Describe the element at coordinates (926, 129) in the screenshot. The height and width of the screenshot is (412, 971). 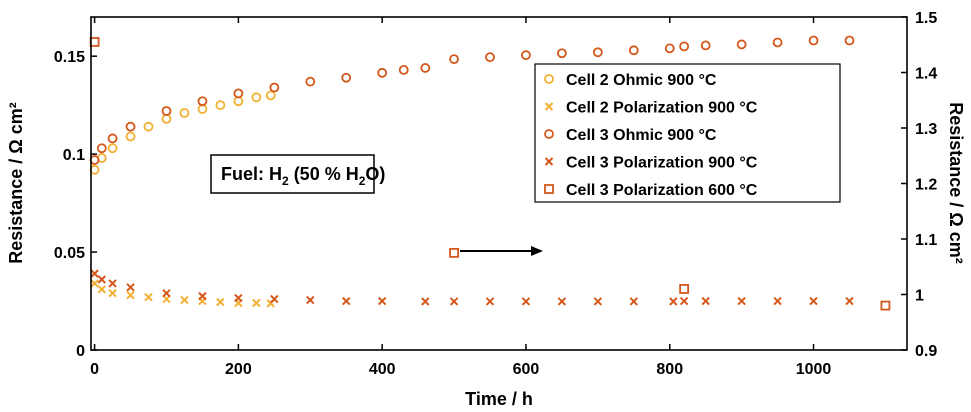
I see `y-tick-label-right: 1.3` at that location.